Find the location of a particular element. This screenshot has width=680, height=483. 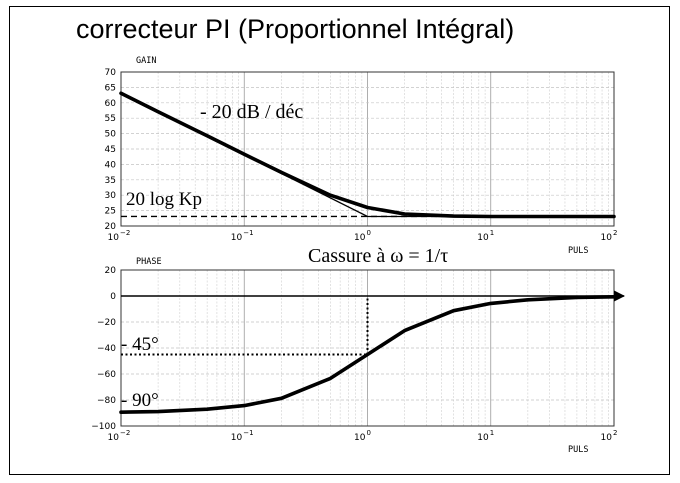

gain-y-tick-label: 35 is located at coordinates (110, 181).